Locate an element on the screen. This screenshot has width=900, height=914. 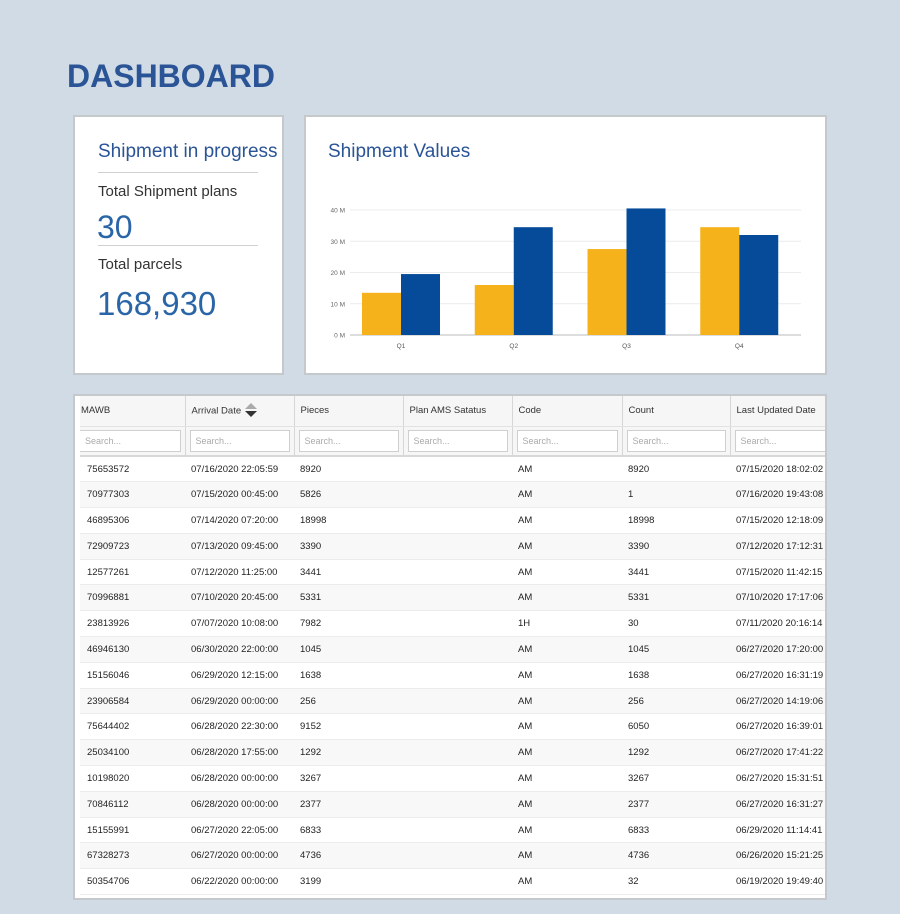
table-cell: 256 is located at coordinates (676, 701).